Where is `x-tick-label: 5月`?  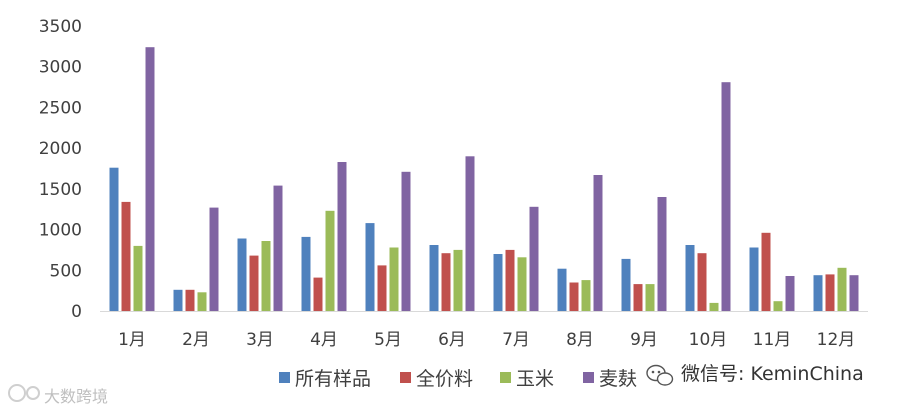 x-tick-label: 5月 is located at coordinates (388, 340).